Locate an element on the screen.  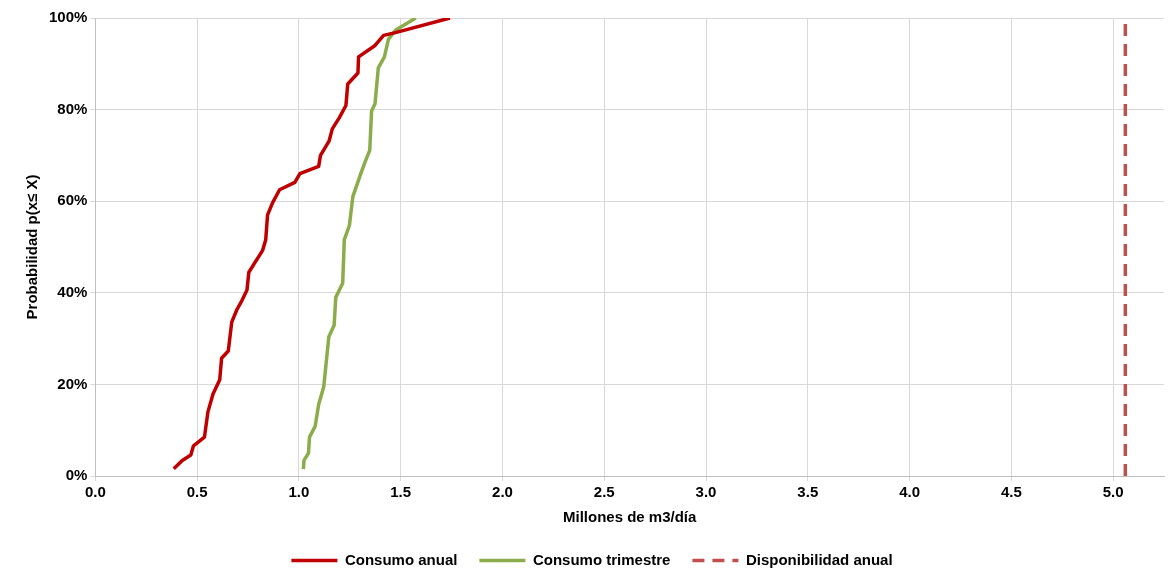
x-tick-label: 0.0 is located at coordinates (95, 492).